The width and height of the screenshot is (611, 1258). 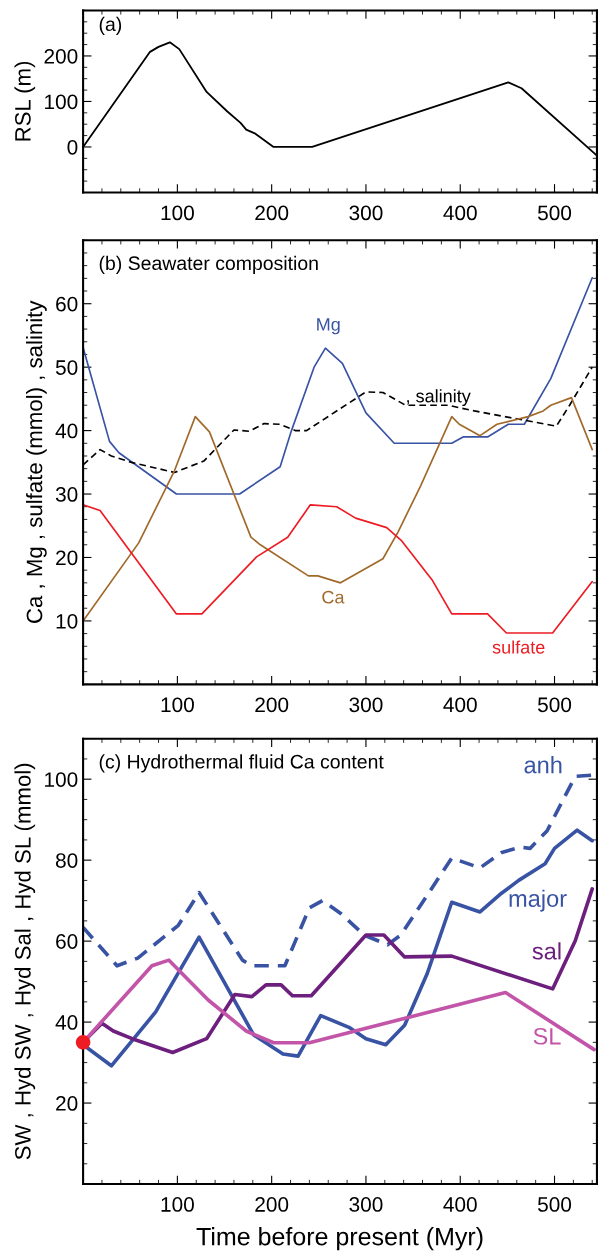 I want to click on series-label: Mg, so click(x=328, y=326).